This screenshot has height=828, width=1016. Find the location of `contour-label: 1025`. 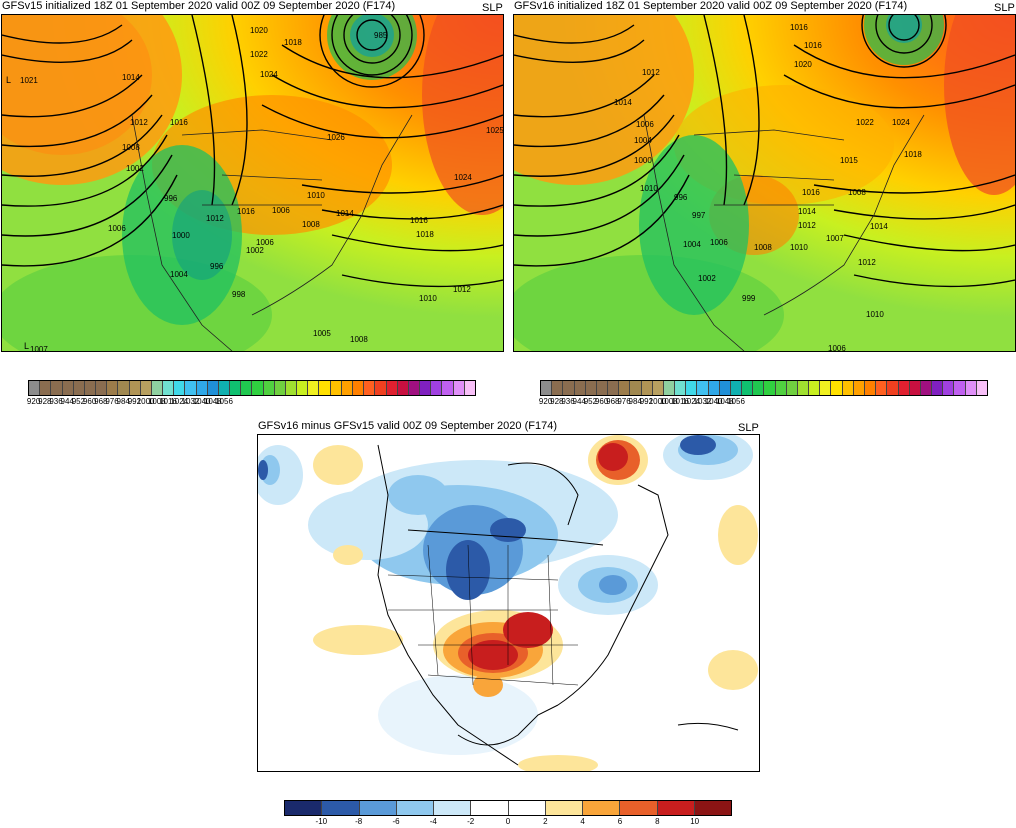

contour-label: 1025 is located at coordinates (494, 130).